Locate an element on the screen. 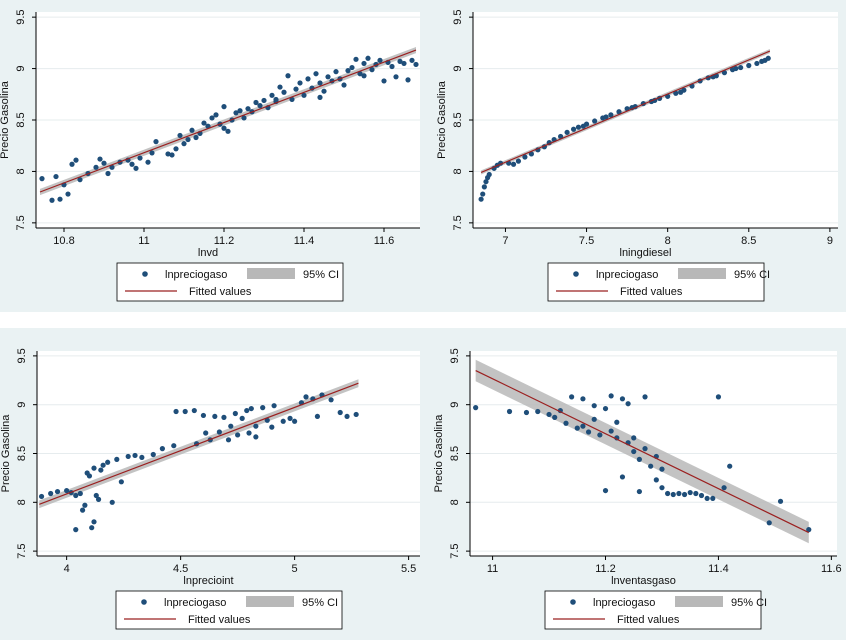 The width and height of the screenshot is (846, 640). x-tick-label: 9 is located at coordinates (830, 241).